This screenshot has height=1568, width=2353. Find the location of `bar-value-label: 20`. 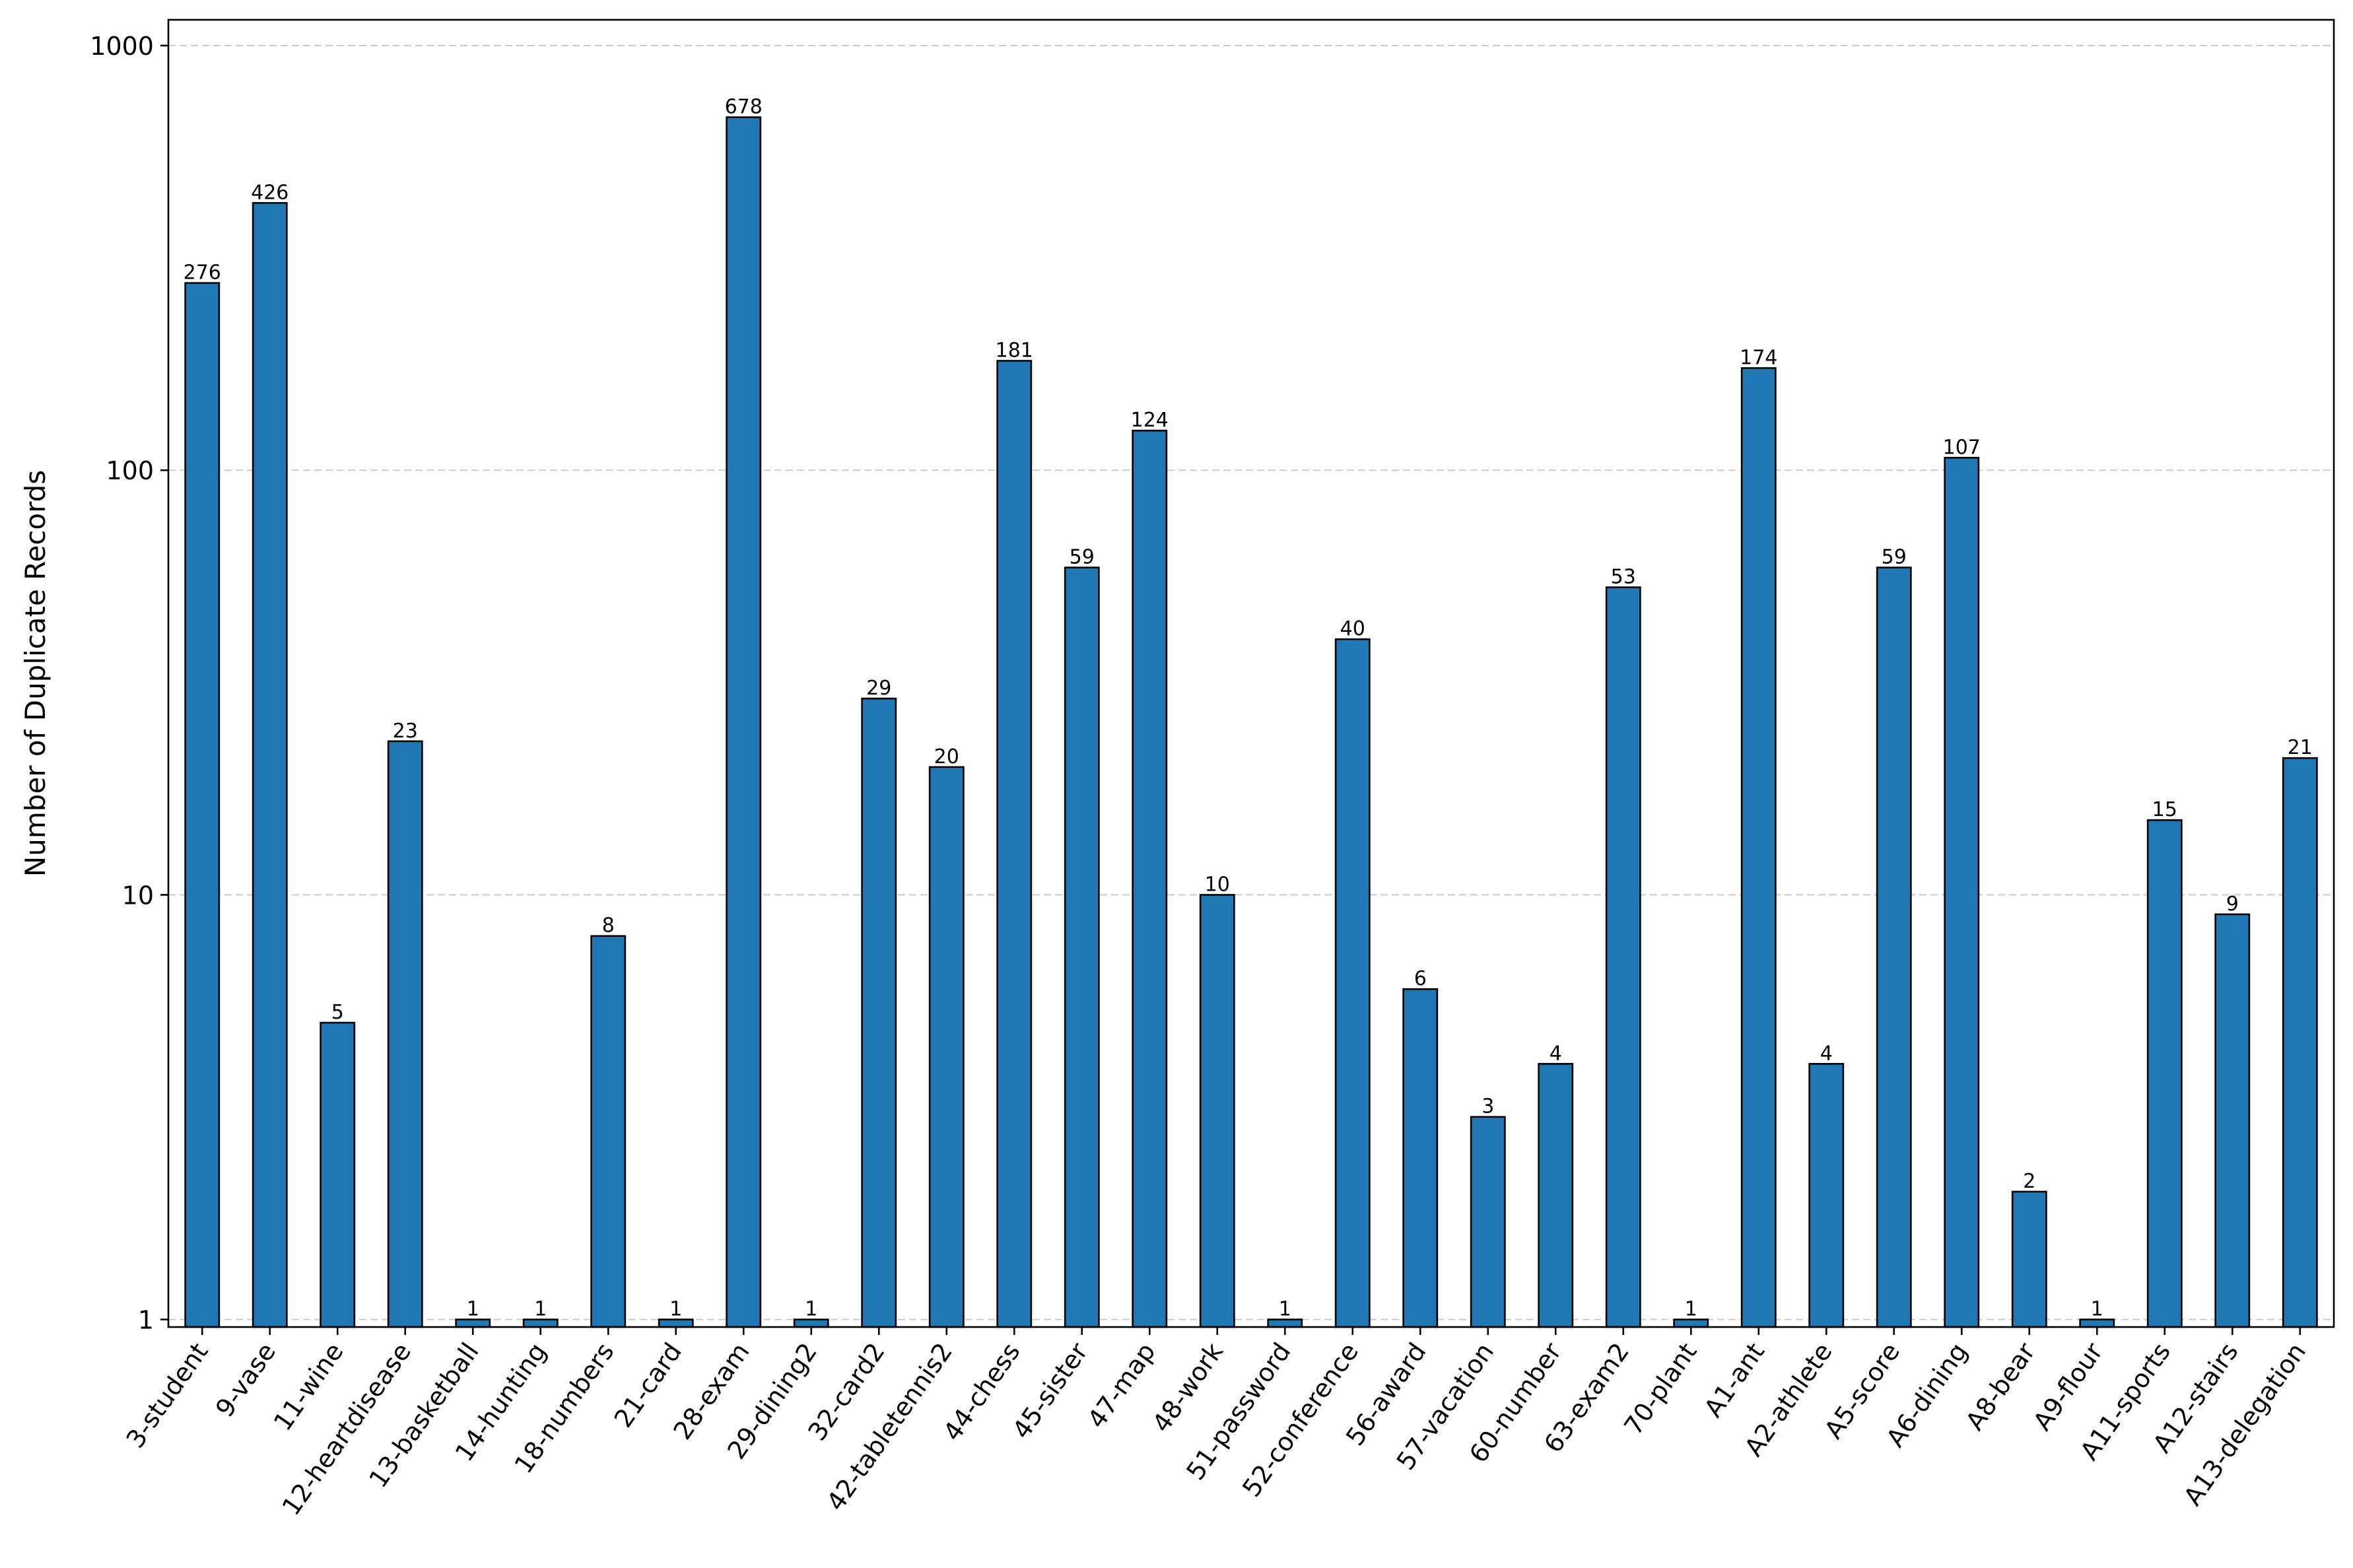

bar-value-label: 20 is located at coordinates (946, 756).